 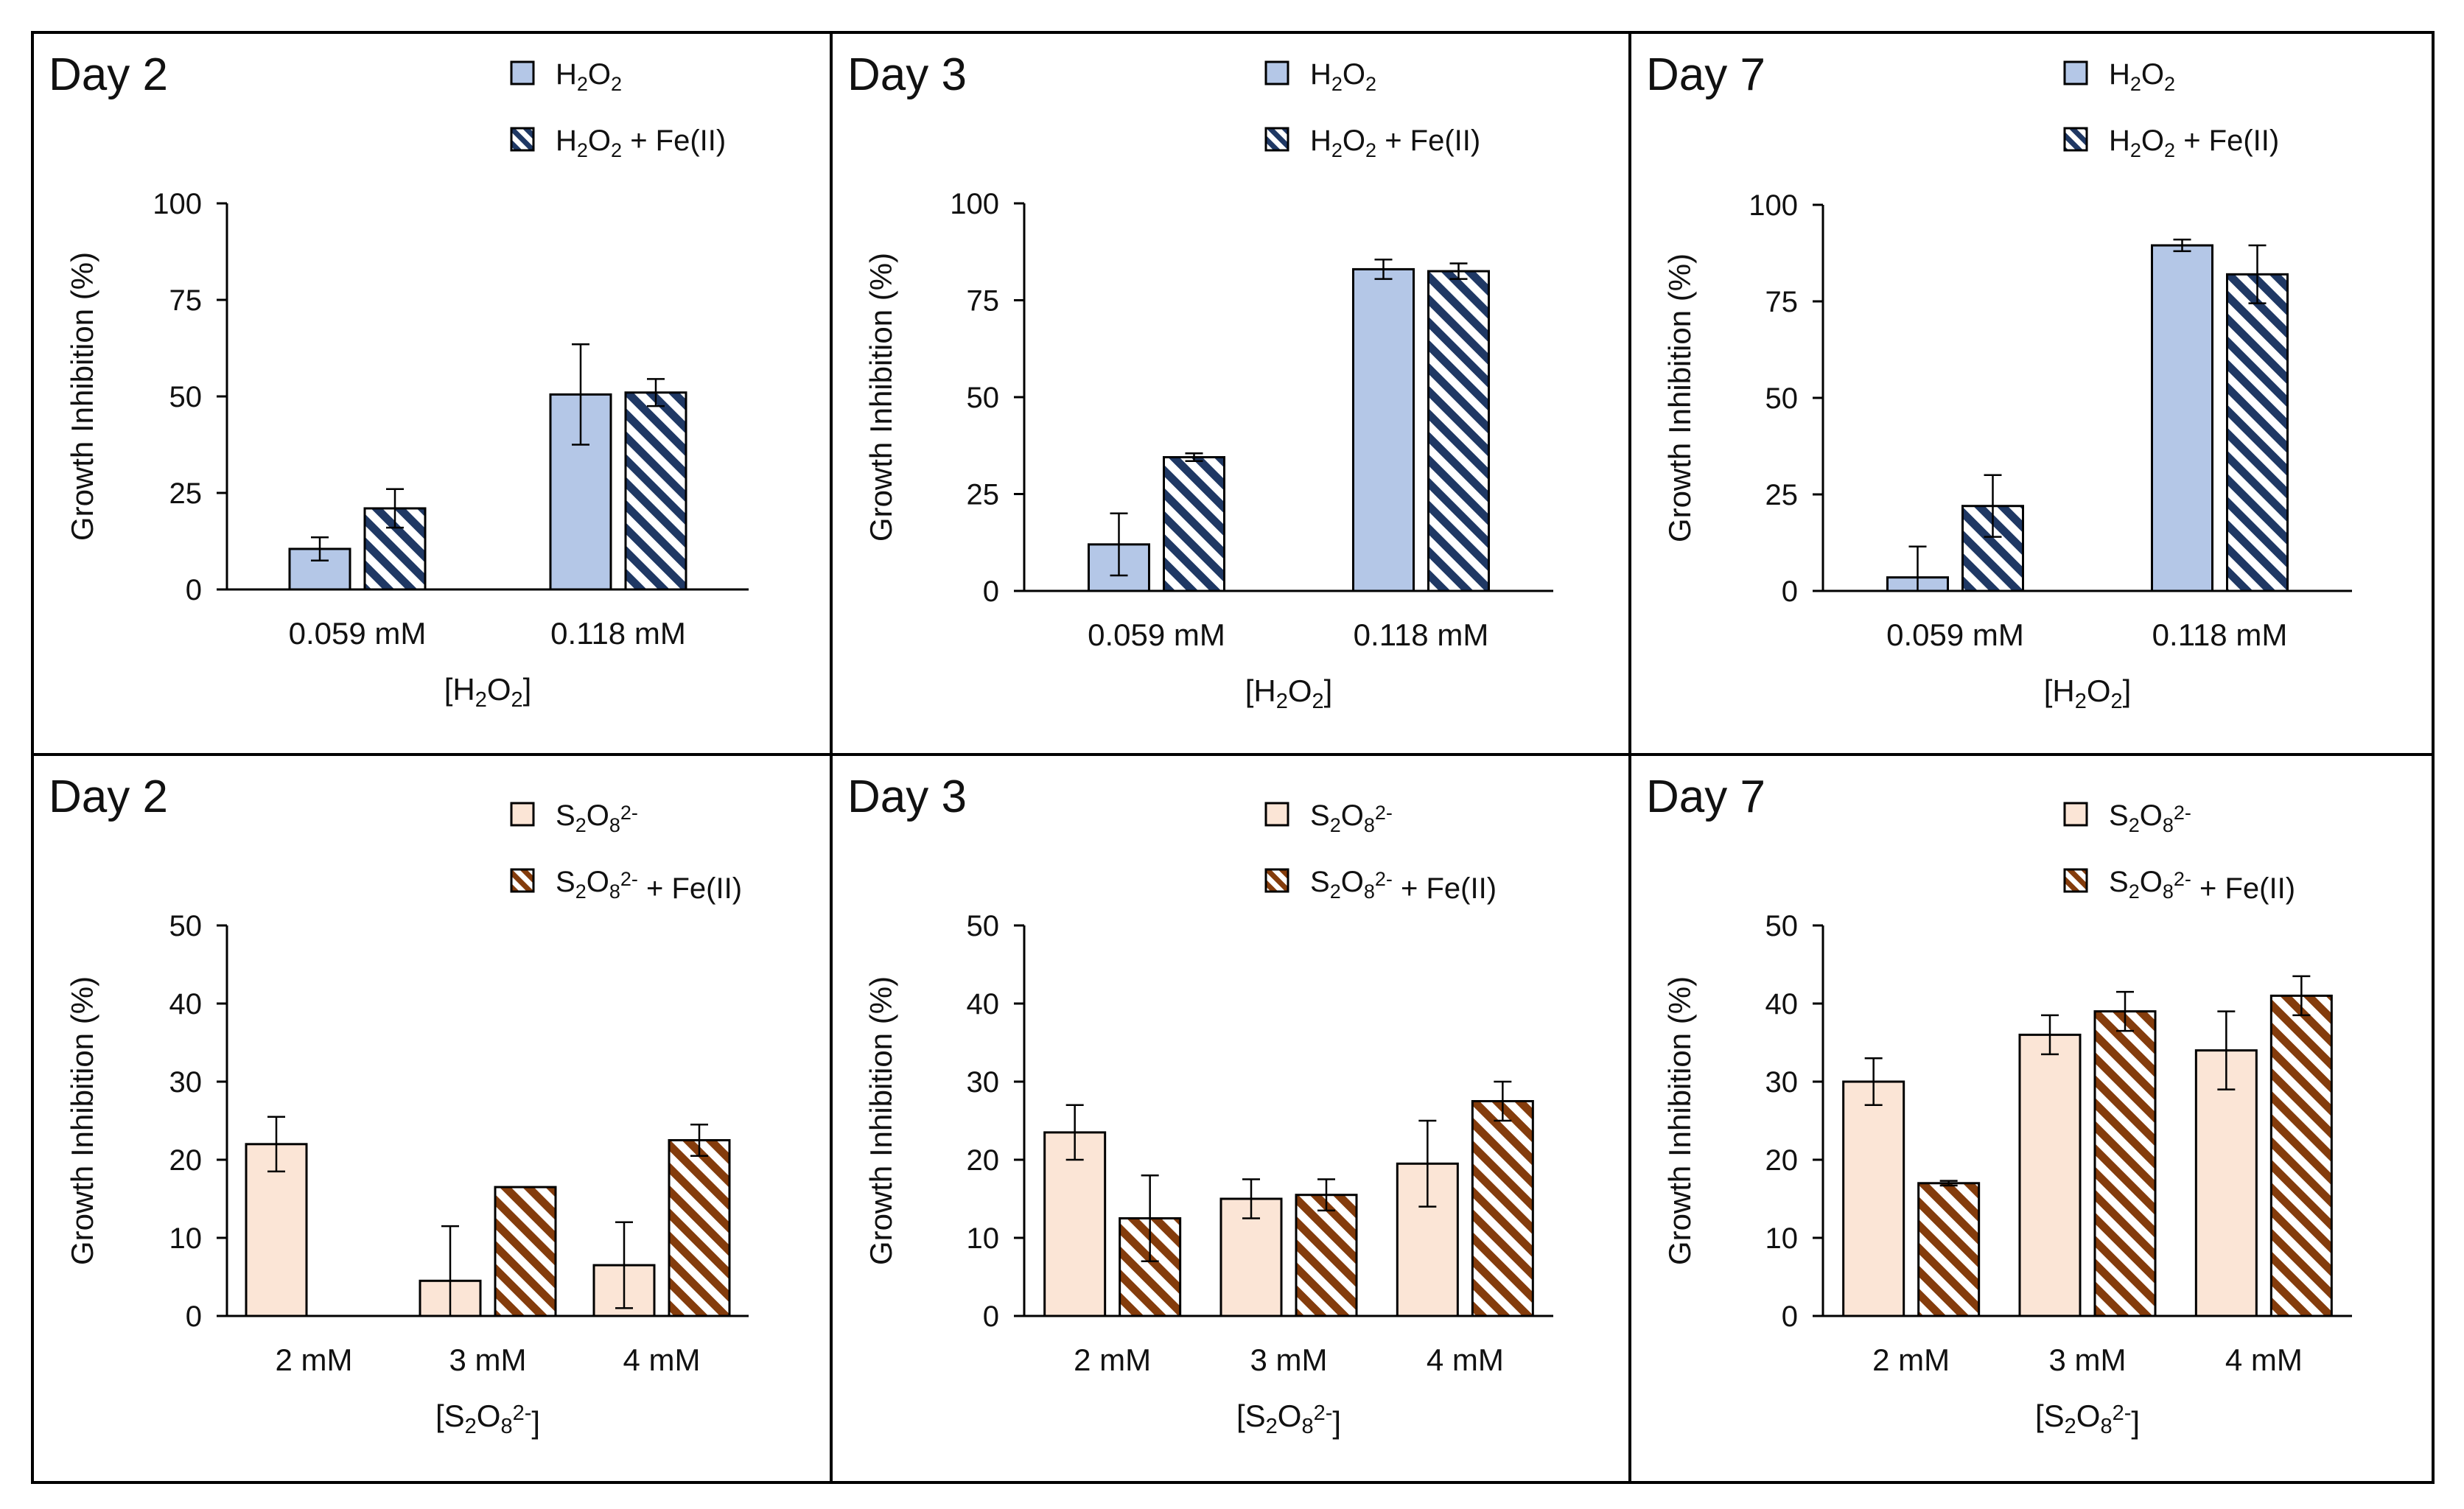 I want to click on y-tick-label: 40, so click(x=186, y=1004).